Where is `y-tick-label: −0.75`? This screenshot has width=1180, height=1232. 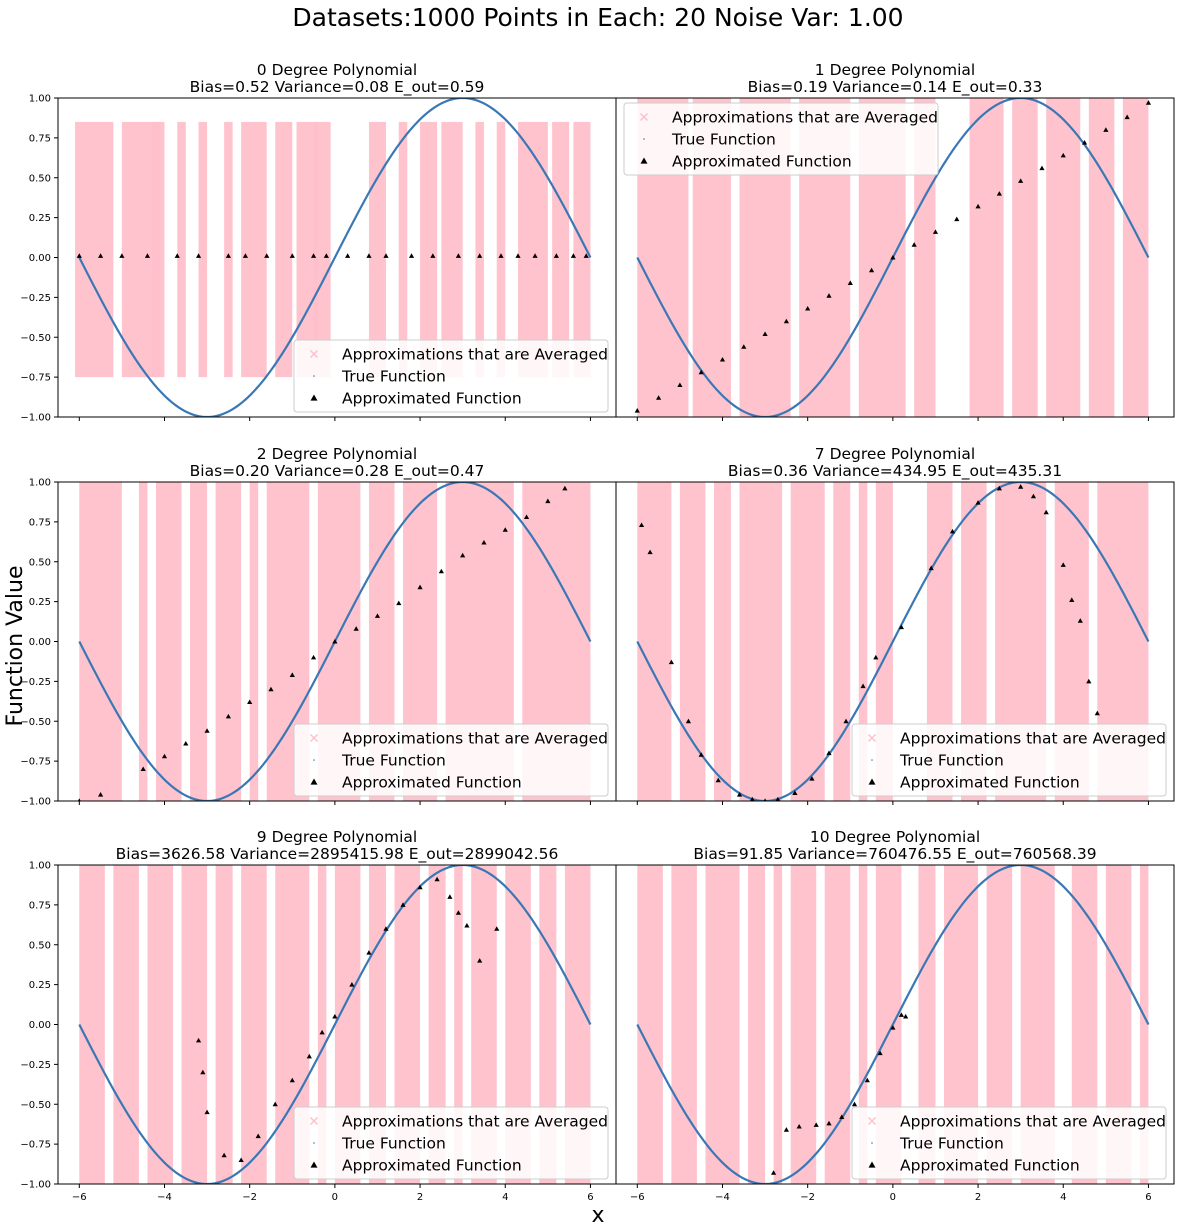 y-tick-label: −0.75 is located at coordinates (35, 378).